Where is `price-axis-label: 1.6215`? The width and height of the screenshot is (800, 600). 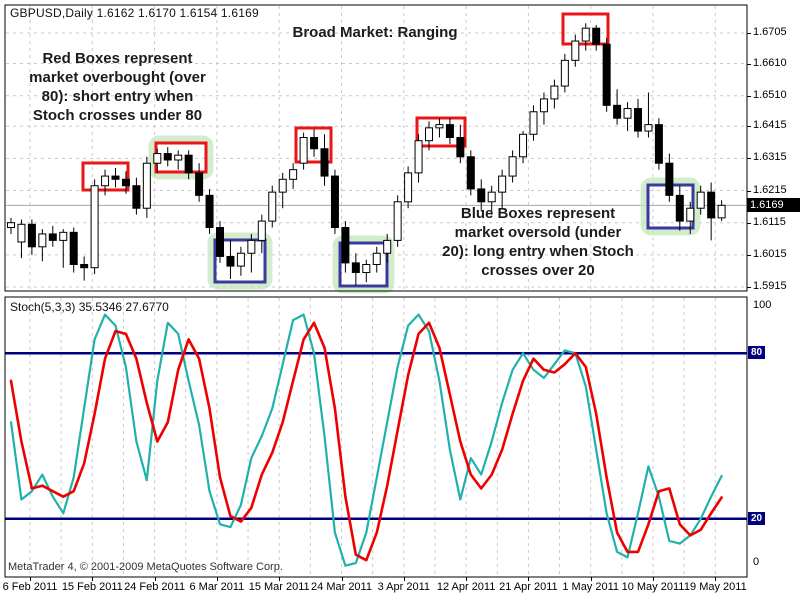 price-axis-label: 1.6215 is located at coordinates (770, 189).